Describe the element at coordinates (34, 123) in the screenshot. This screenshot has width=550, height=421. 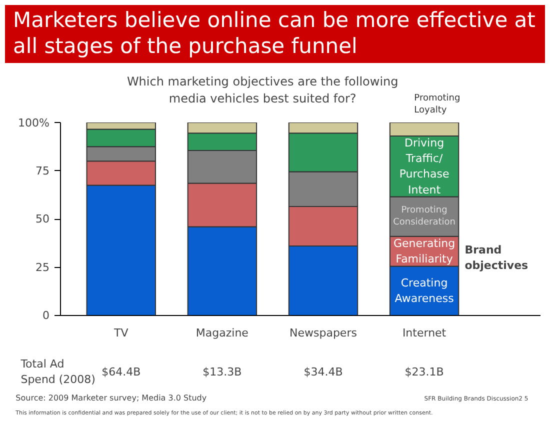
I see `y-tick-label: 100%` at that location.